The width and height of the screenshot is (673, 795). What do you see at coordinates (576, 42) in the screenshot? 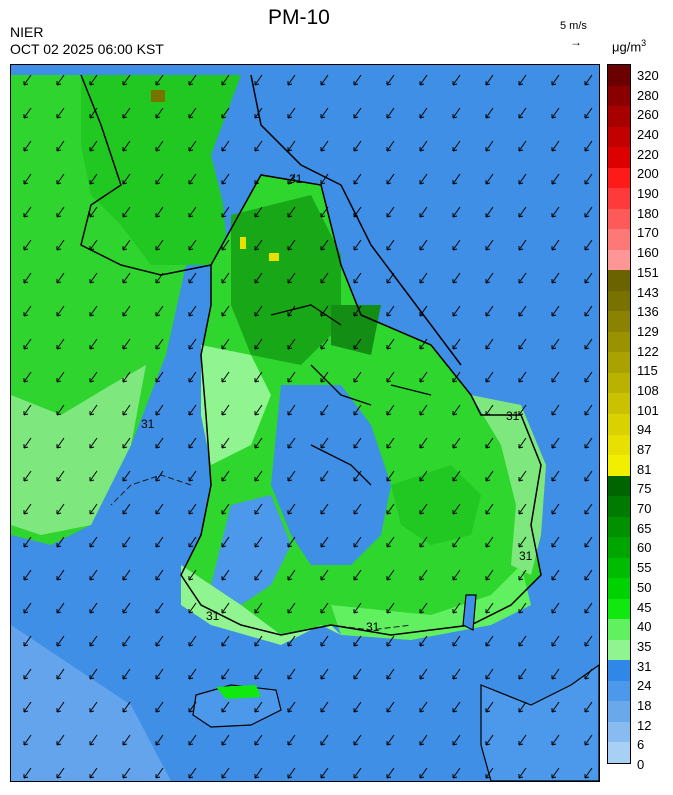
I see `wind-scale-arrow-icon: →` at bounding box center [576, 42].